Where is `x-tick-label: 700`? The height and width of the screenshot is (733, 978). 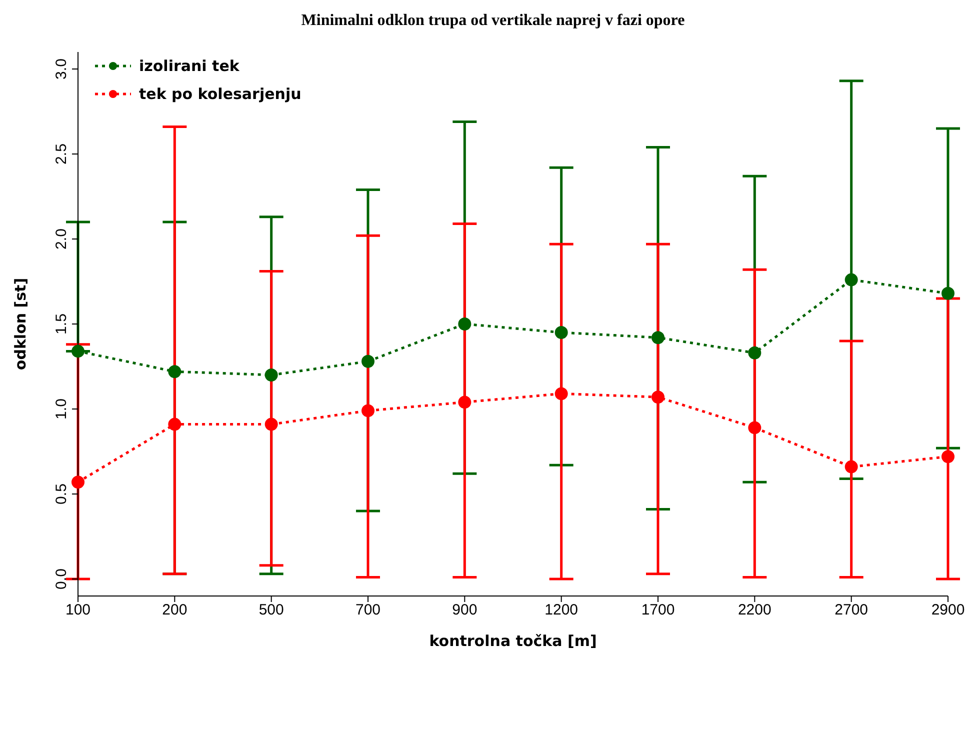 x-tick-label: 700 is located at coordinates (368, 610).